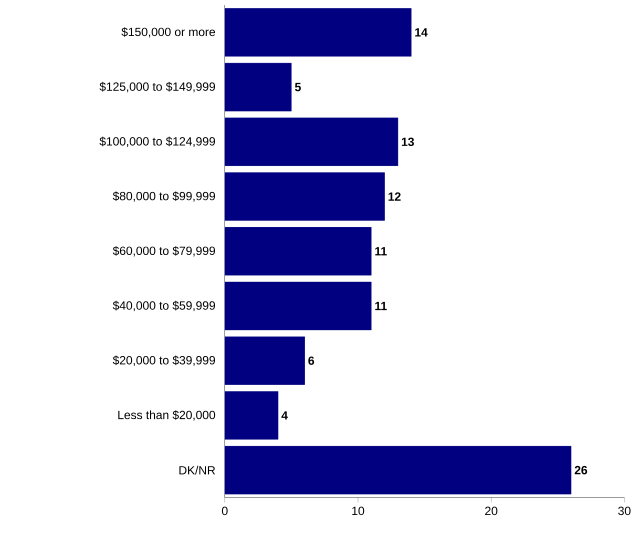  I want to click on y-tick-label: $125,000 to $149,999, so click(158, 87).